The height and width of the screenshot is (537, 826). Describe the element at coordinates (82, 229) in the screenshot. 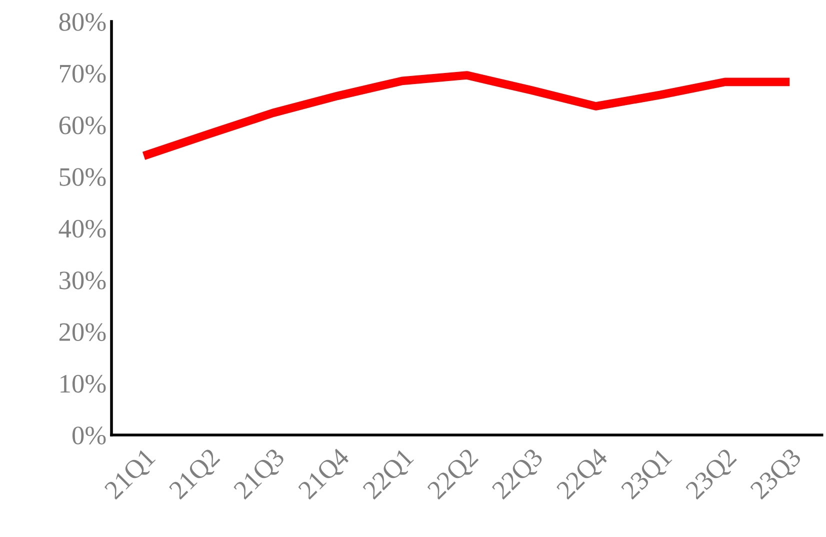

I see `y-tick-label: 40%` at that location.